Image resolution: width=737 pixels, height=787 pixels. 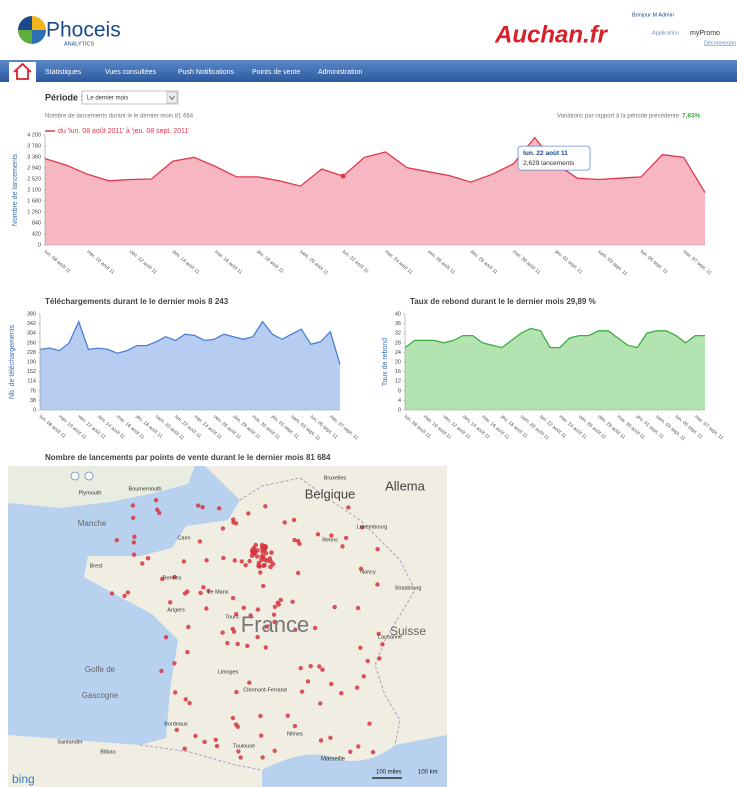 What do you see at coordinates (398, 382) in the screenshot?
I see `y-tick-label: 12` at bounding box center [398, 382].